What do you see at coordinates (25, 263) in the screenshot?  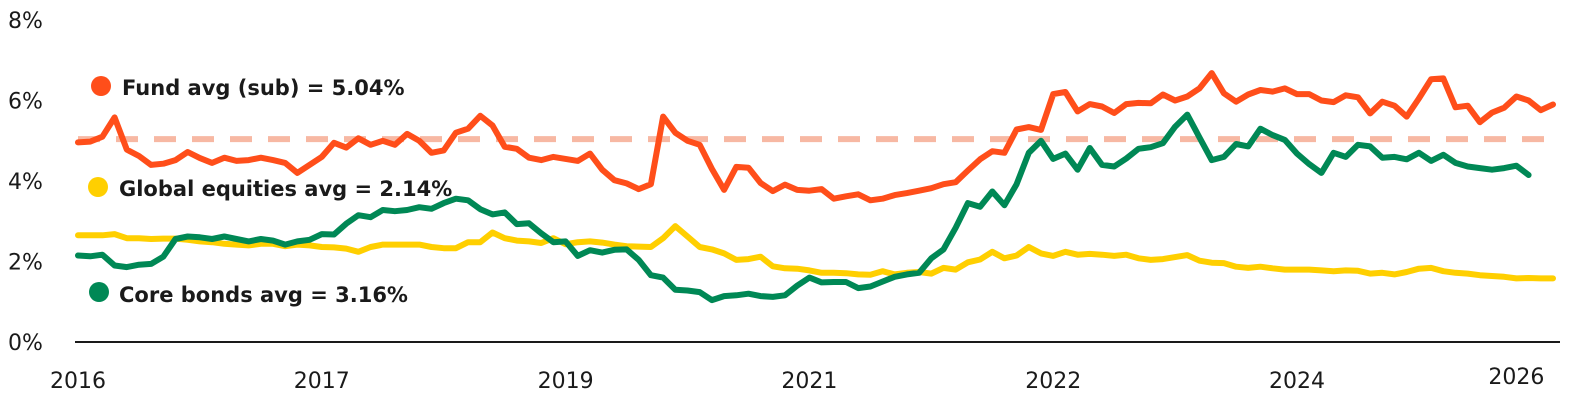 I see `y-tick-label-2: 2%` at bounding box center [25, 263].